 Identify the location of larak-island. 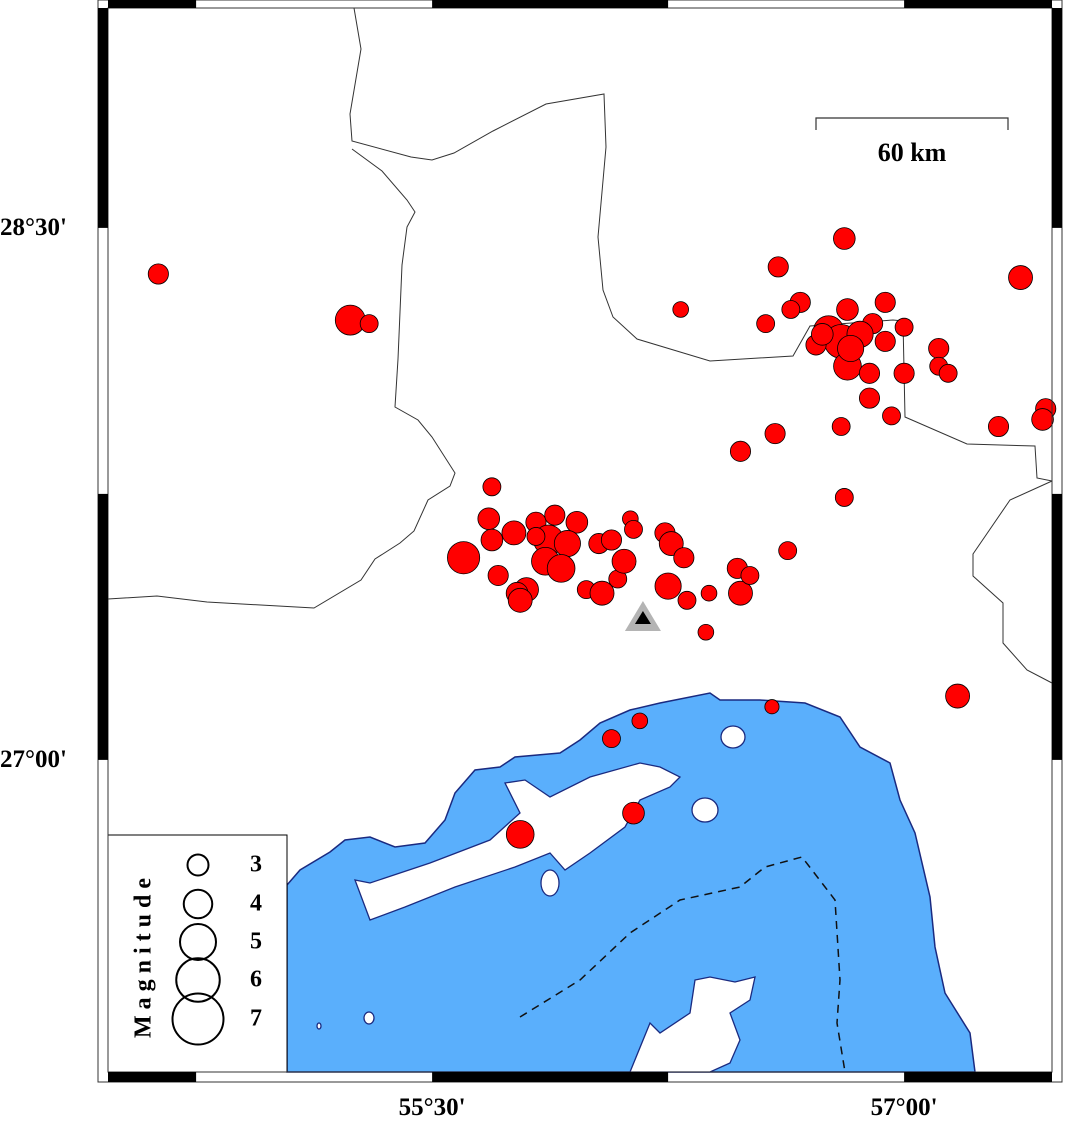
(705, 810).